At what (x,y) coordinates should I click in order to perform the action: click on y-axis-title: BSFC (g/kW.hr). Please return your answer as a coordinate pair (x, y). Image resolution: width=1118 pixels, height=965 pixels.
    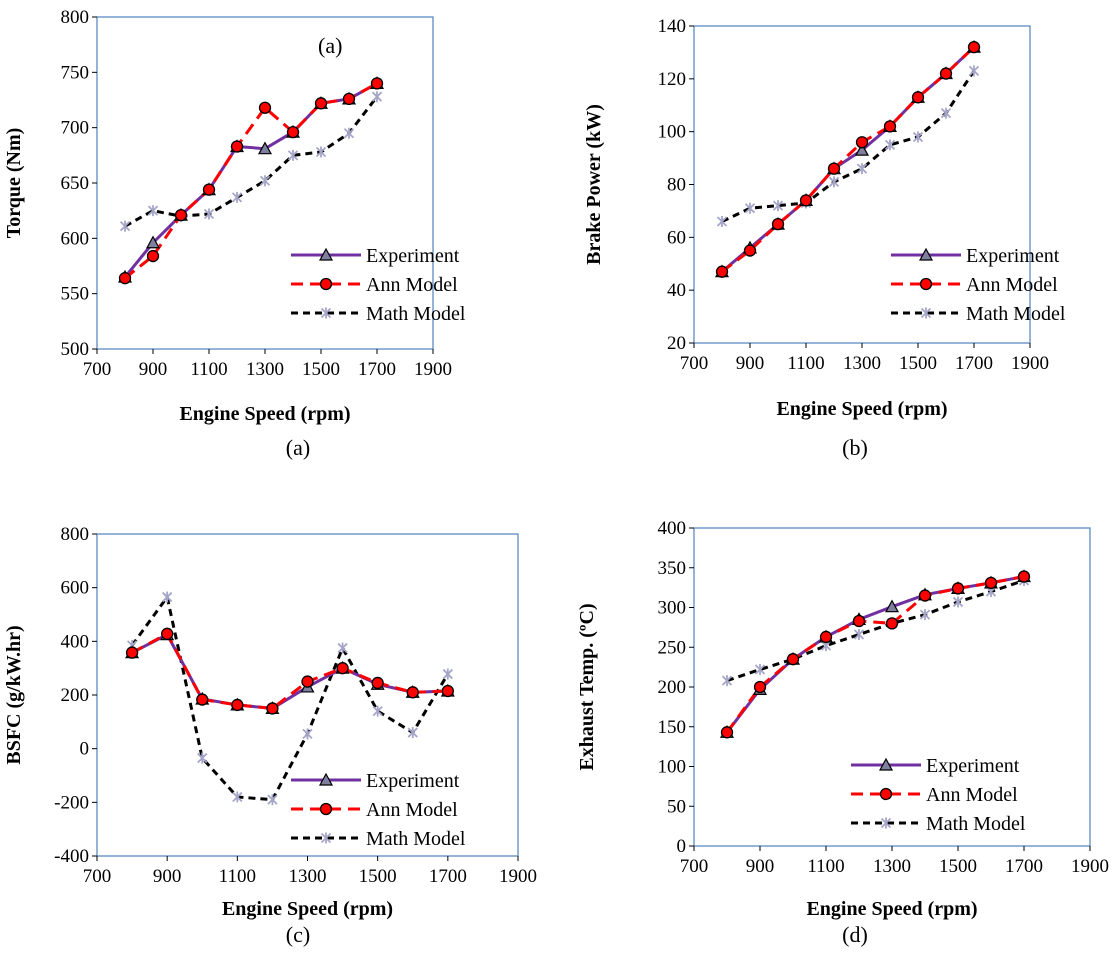
    Looking at the image, I should click on (14, 694).